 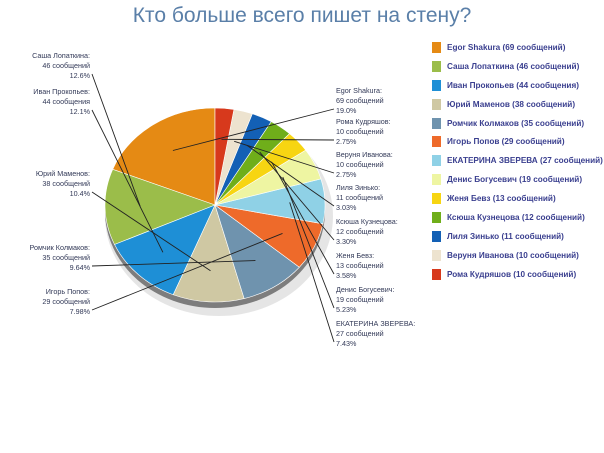 What do you see at coordinates (346, 110) in the screenshot?
I see `slice-data-label: 19.0%` at bounding box center [346, 110].